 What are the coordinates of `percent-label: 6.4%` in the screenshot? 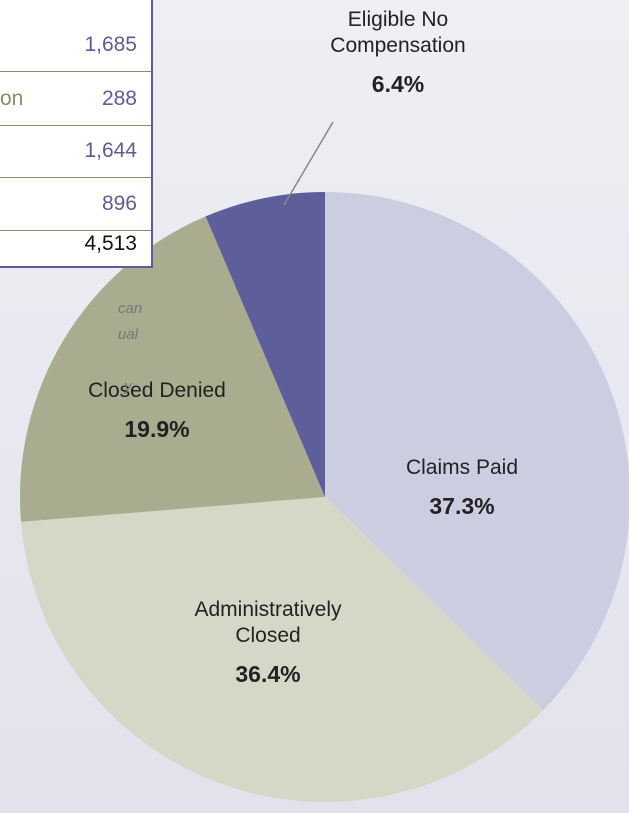 It's located at (398, 84).